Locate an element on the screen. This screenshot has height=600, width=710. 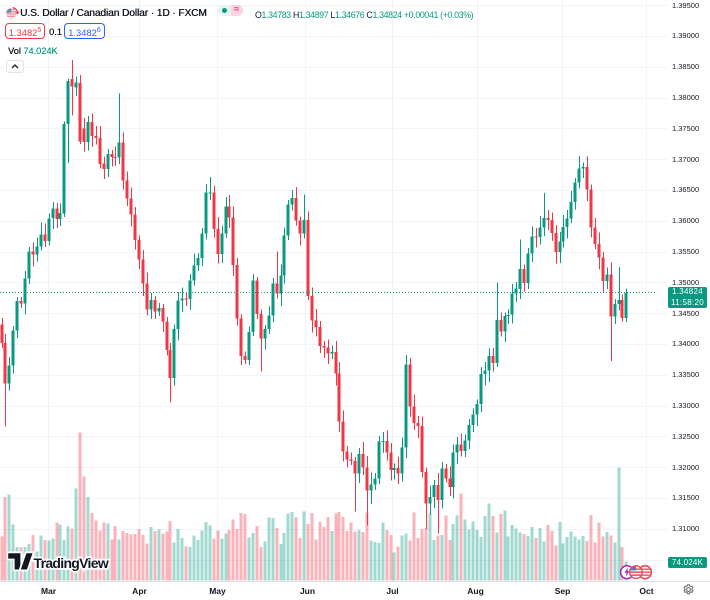
svg-text: TradingView is located at coordinates (71, 563).